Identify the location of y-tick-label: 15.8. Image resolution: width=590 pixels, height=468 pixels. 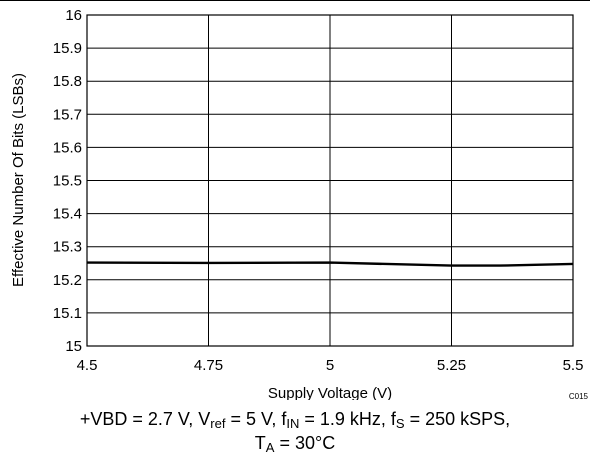
(67, 81).